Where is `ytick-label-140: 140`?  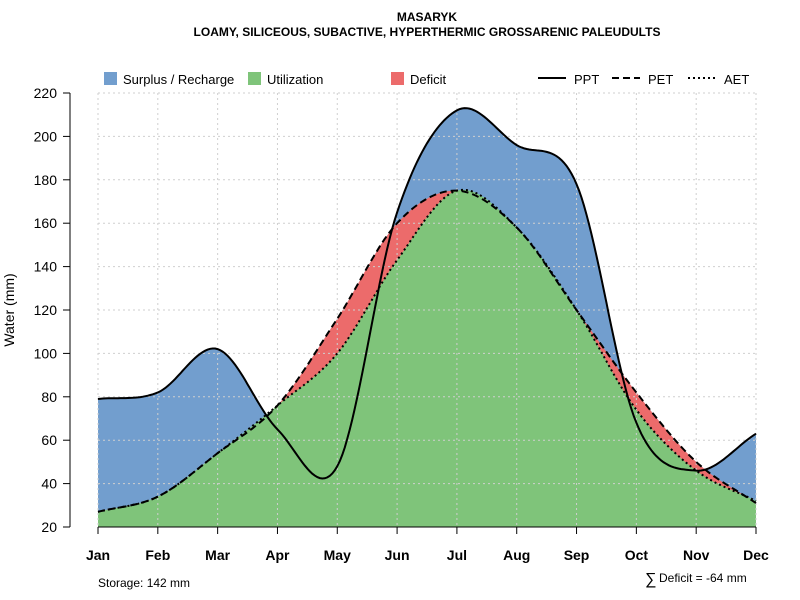 ytick-label-140: 140 is located at coordinates (46, 267).